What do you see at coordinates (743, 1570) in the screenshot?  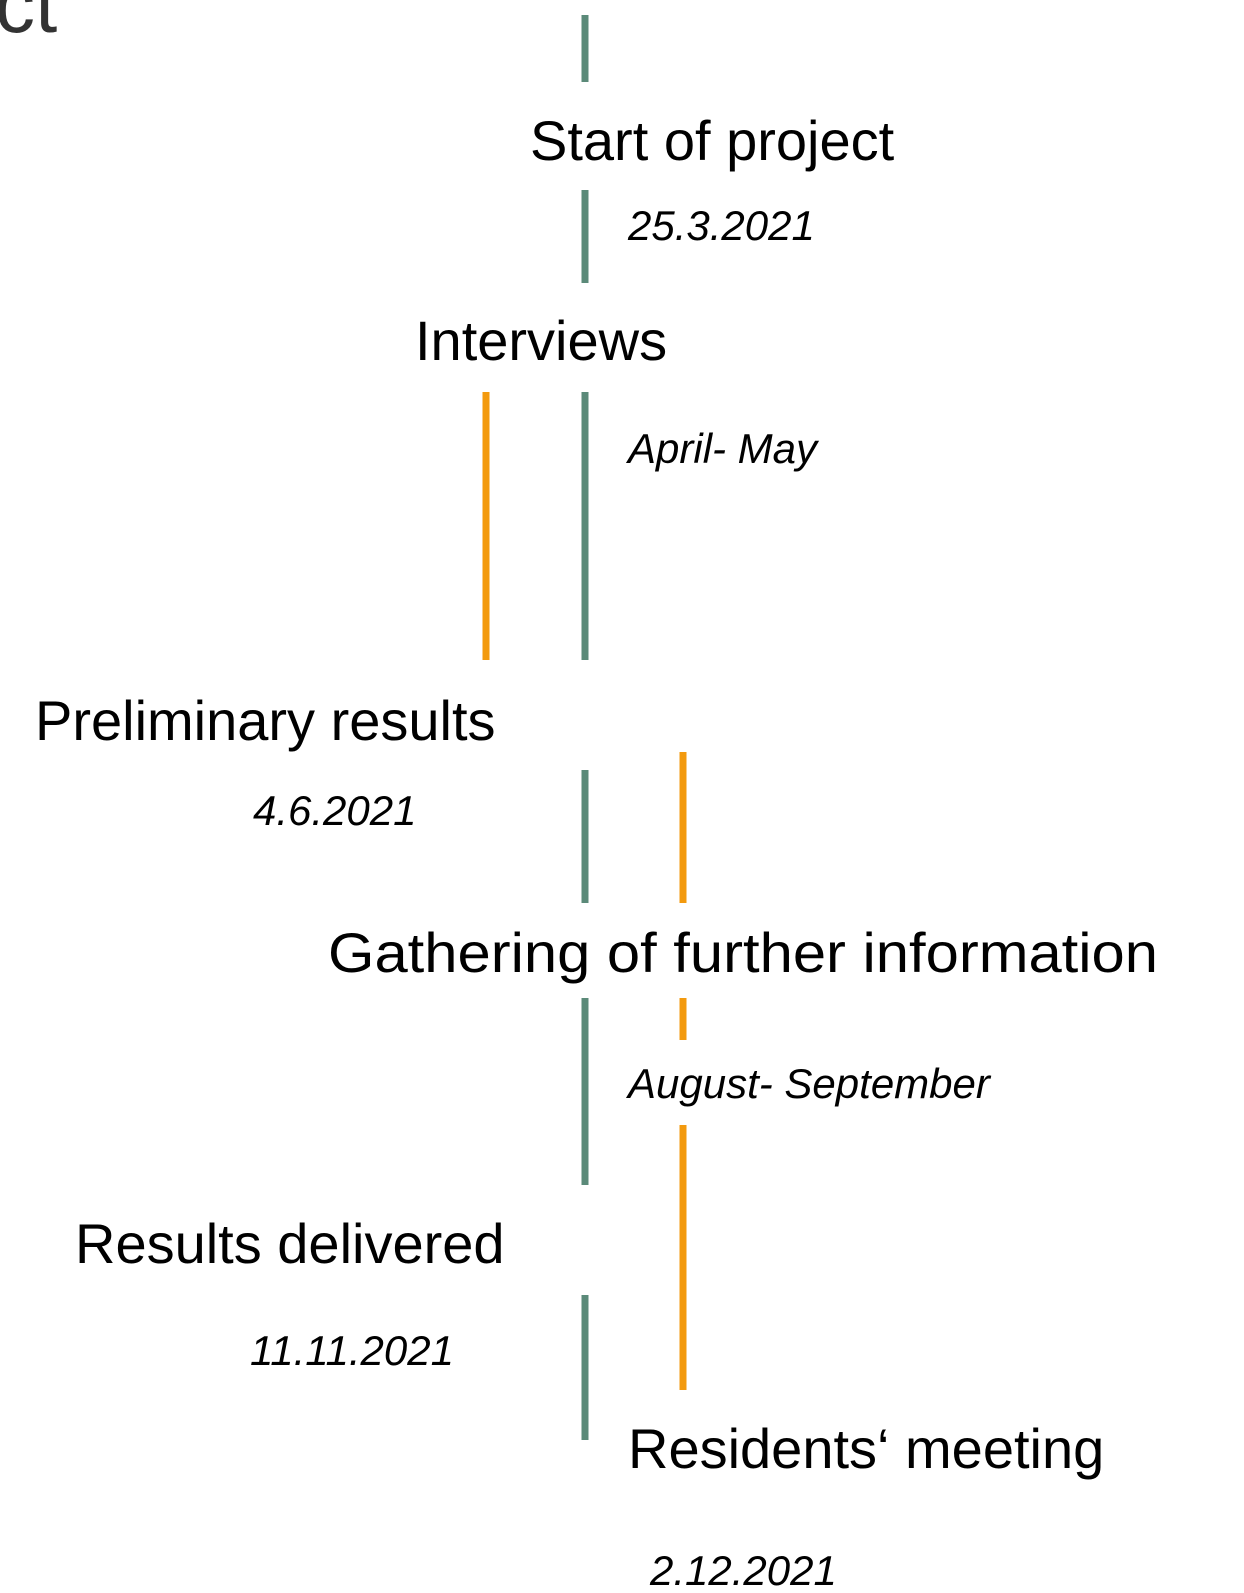 I see `event-date: 2.12.2021` at bounding box center [743, 1570].